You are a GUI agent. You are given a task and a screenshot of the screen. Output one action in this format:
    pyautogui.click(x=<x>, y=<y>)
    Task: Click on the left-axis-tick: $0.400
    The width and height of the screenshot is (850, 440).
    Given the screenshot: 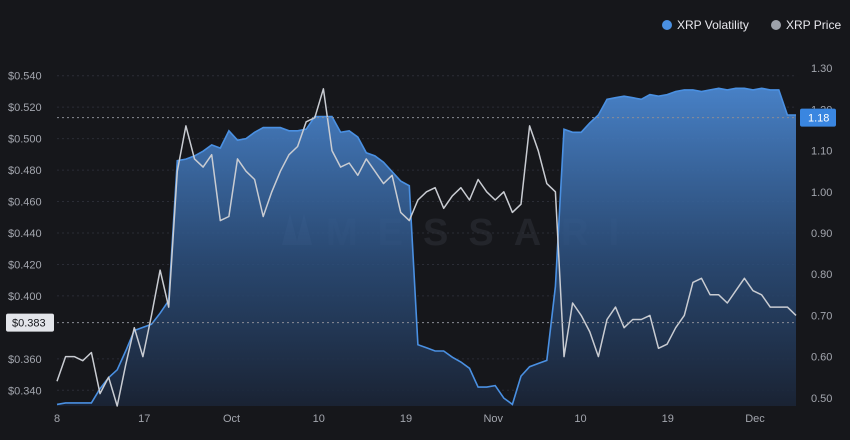 What is the action you would take?
    pyautogui.click(x=25, y=297)
    